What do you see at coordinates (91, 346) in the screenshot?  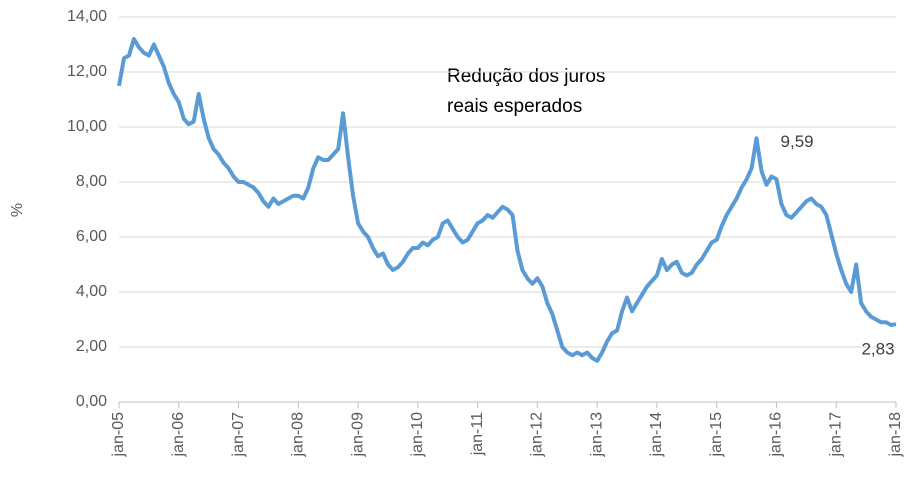 I see `y-tick-label: 2,00` at bounding box center [91, 346].